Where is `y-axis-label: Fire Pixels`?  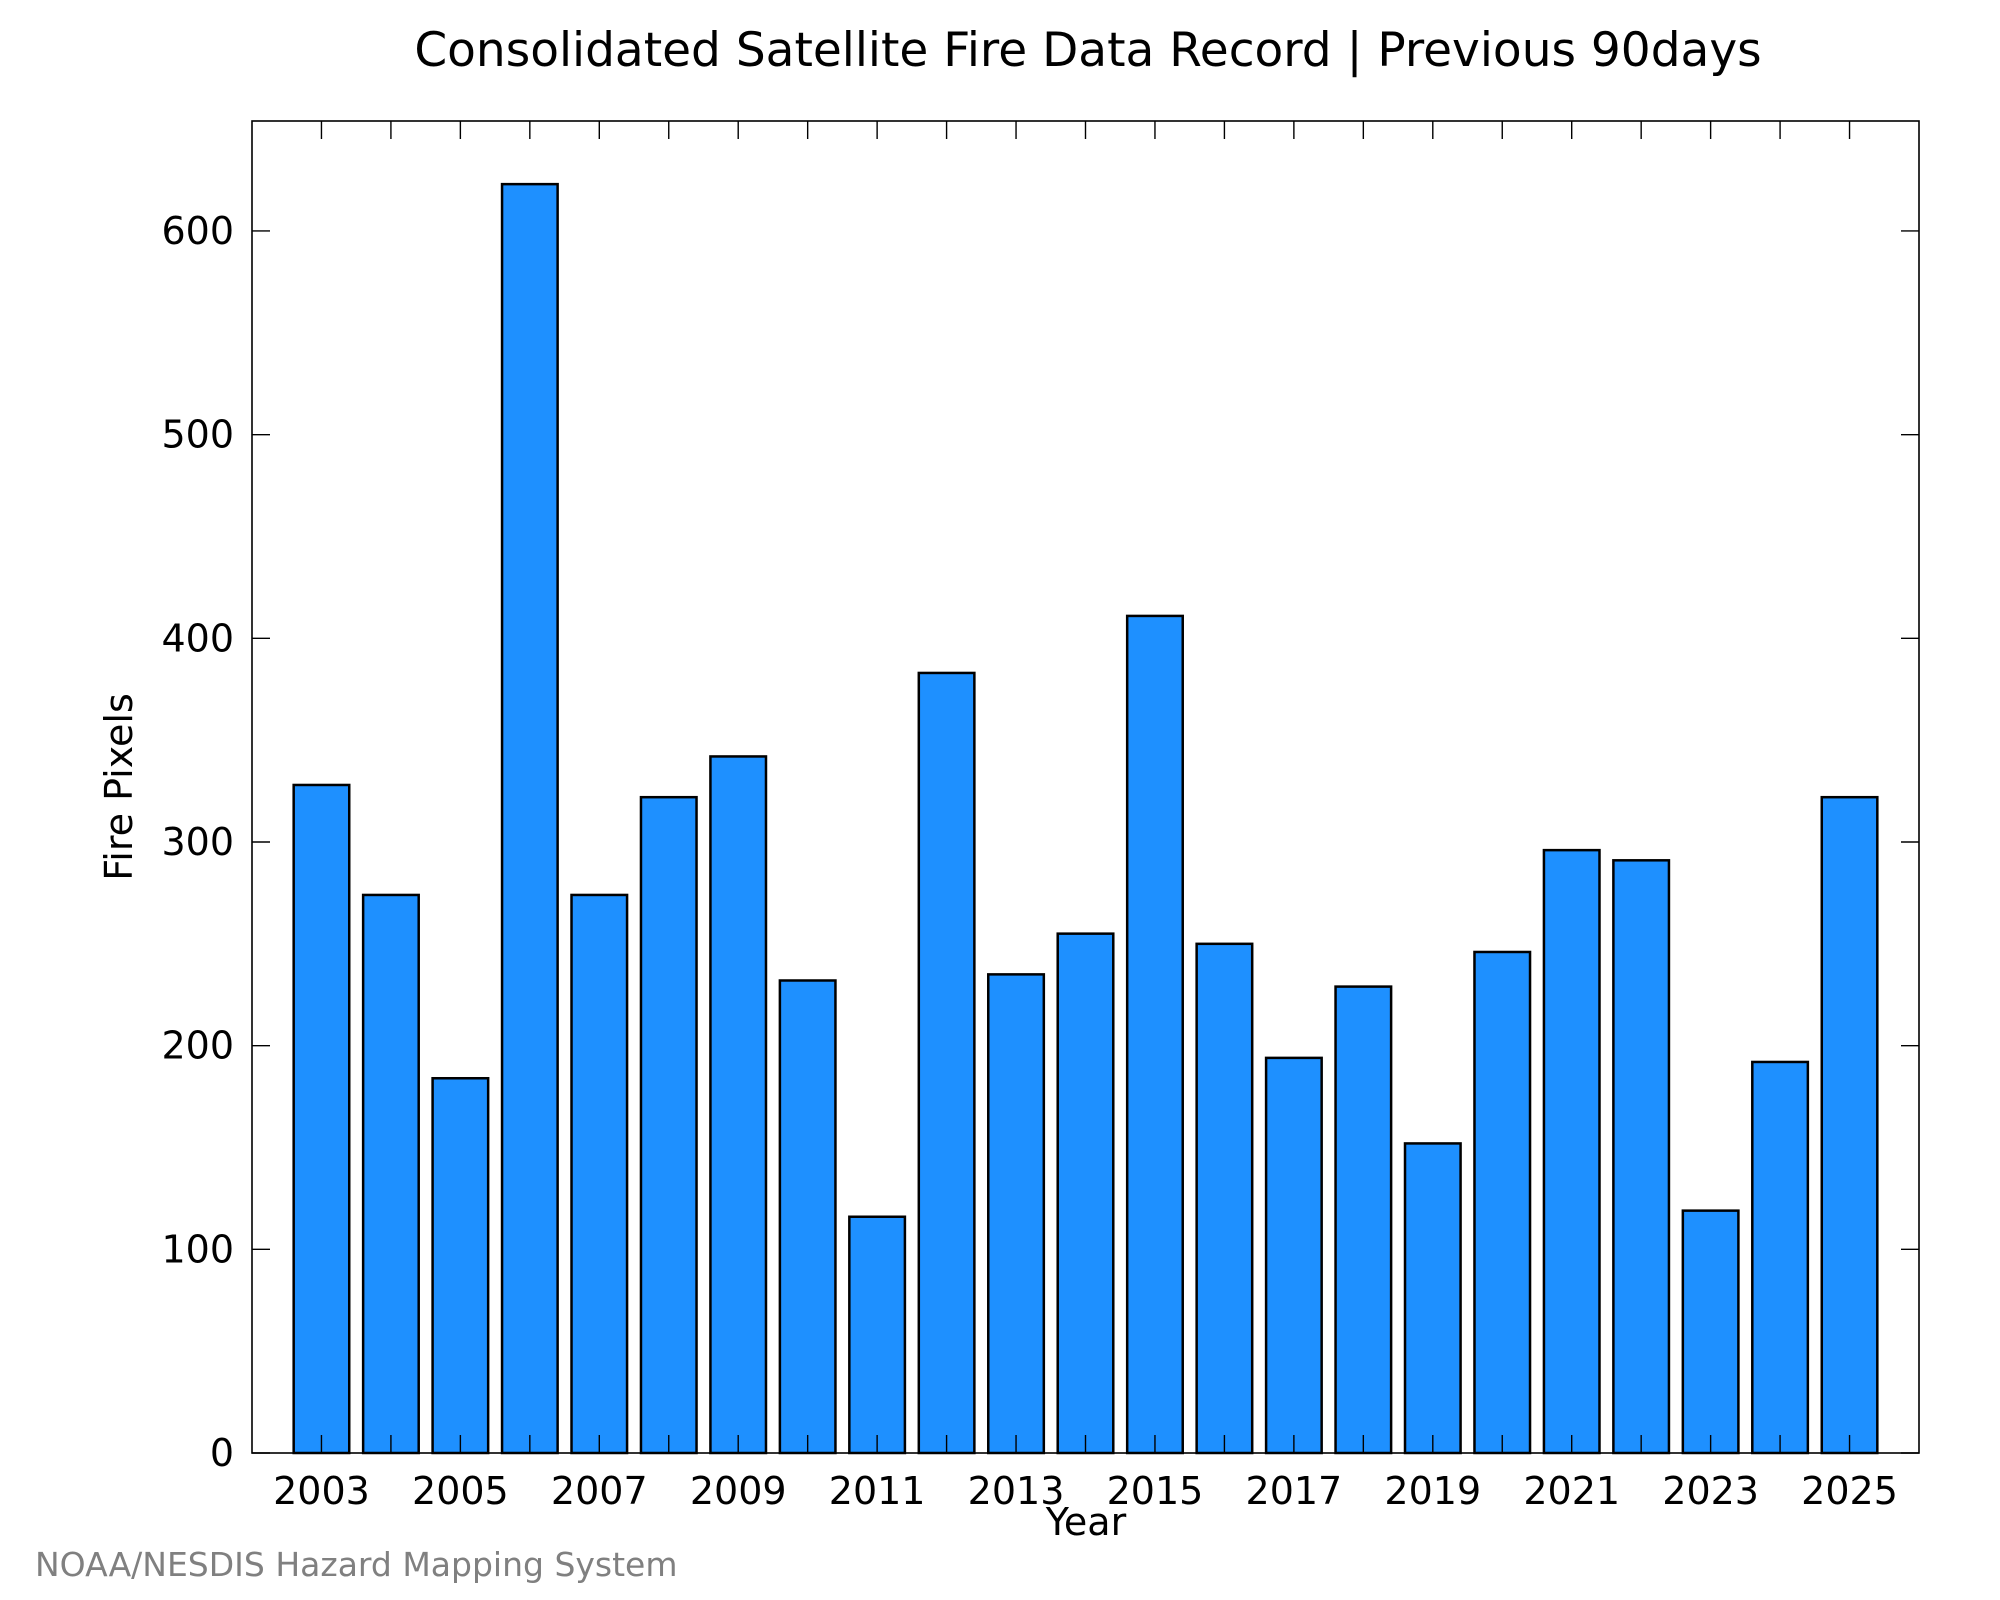 y-axis-label: Fire Pixels is located at coordinates (119, 787).